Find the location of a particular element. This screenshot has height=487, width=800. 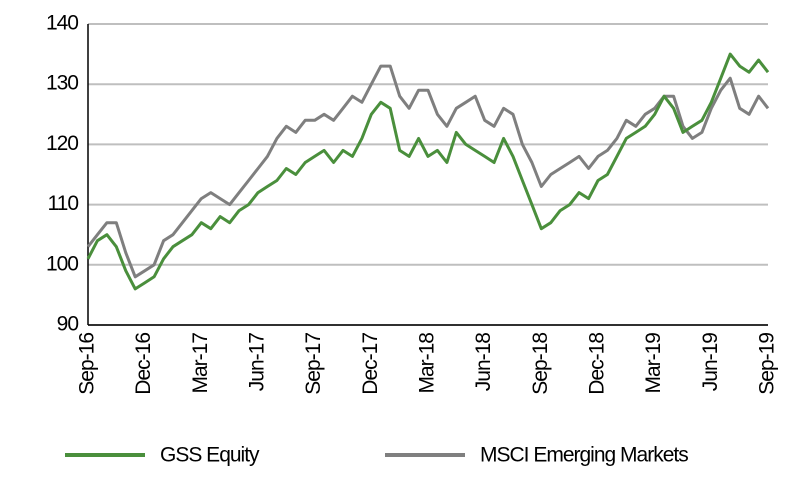

x-tick-label: Dec-18 is located at coordinates (597, 364).